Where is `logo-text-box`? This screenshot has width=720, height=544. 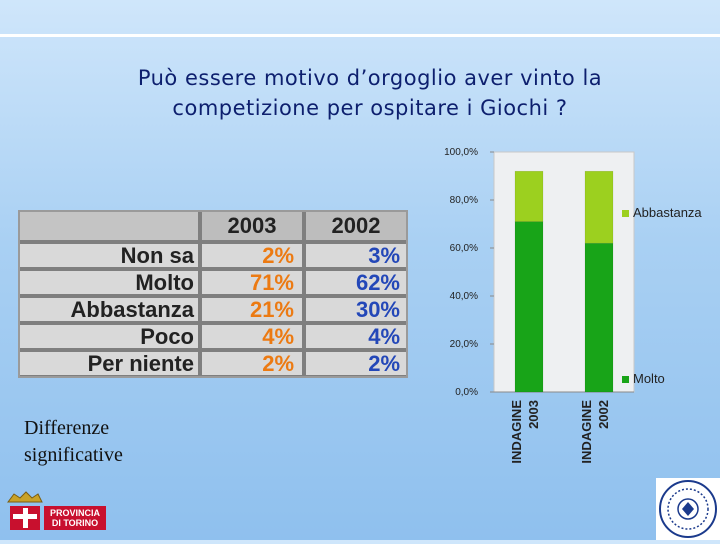 logo-text-box is located at coordinates (75, 518).